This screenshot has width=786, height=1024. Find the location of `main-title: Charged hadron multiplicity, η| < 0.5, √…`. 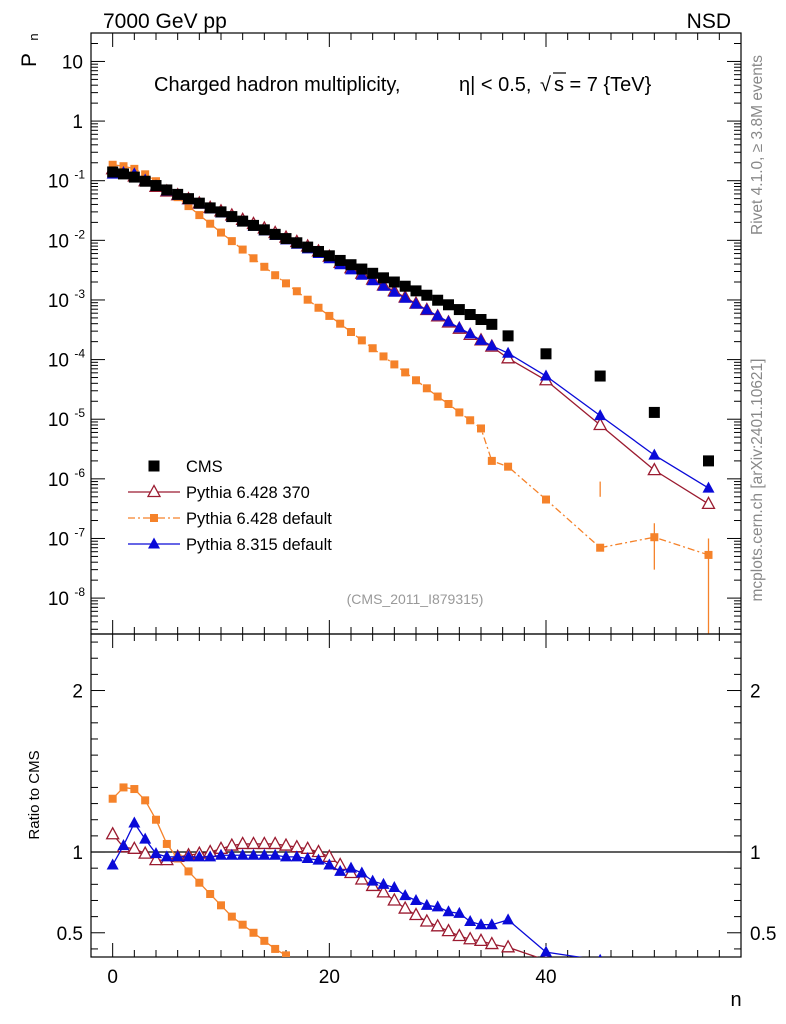

main-title: Charged hadron multiplicity, η| < 0.5, √… is located at coordinates (403, 84).